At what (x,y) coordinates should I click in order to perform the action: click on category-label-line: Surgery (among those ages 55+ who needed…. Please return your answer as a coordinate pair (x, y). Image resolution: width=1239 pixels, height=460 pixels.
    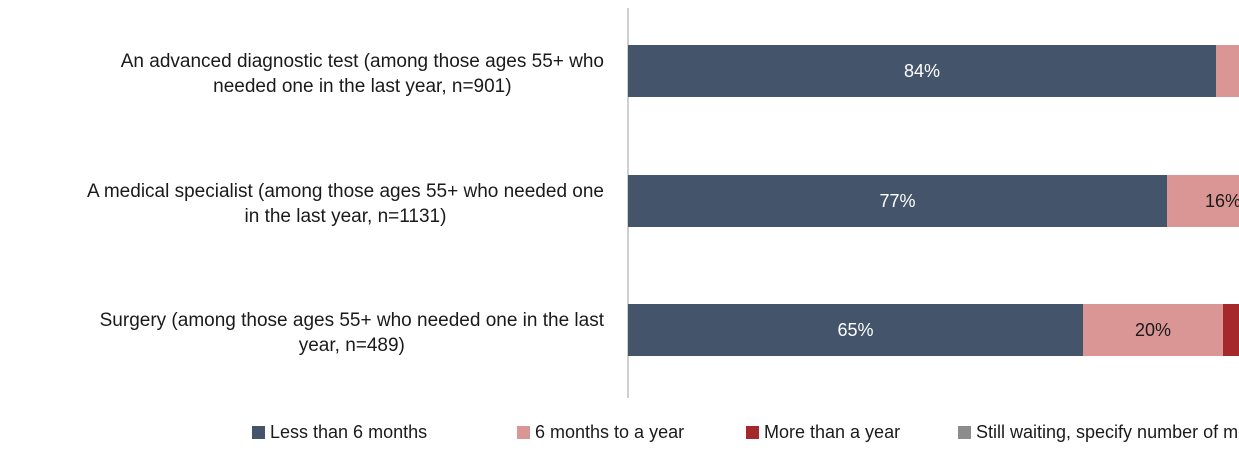
    Looking at the image, I should click on (352, 320).